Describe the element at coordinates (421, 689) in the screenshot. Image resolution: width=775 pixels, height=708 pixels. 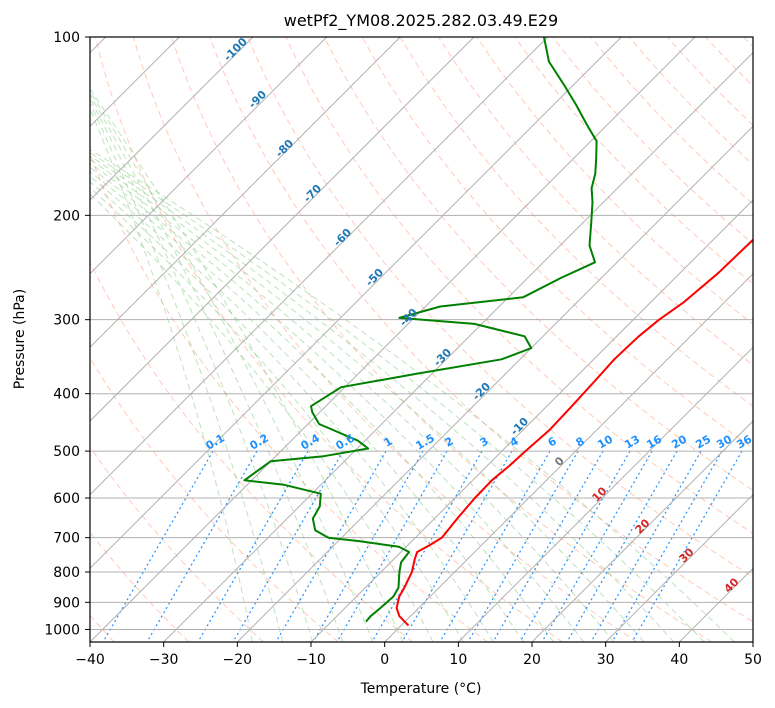
I see `x-axis-label: Temperature (°C)` at that location.